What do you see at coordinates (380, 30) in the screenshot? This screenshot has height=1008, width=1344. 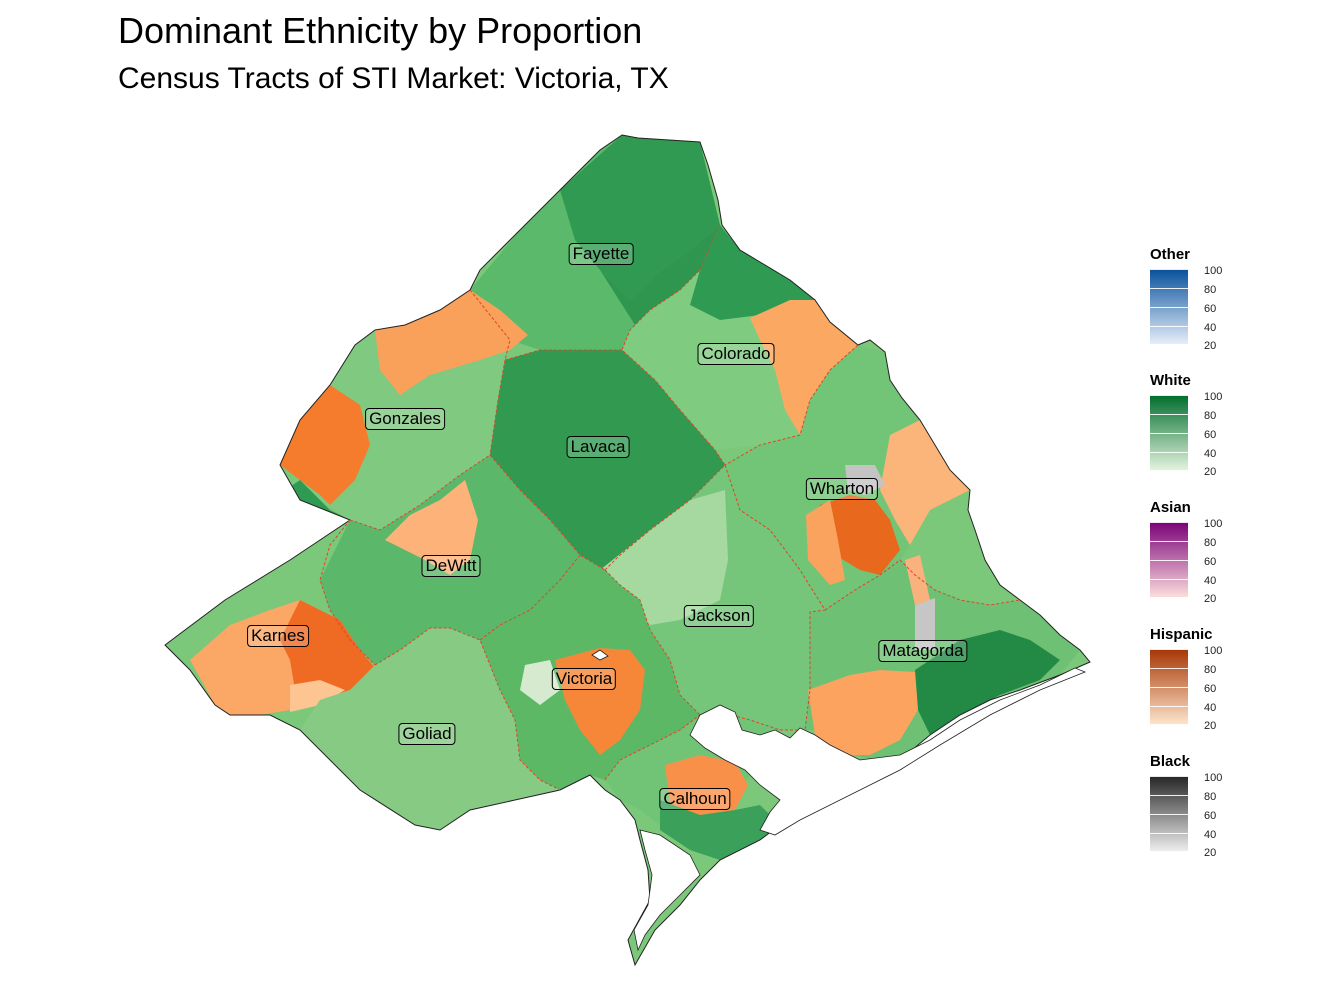 I see `map-title: Dominant Ethnicity by Proportion` at bounding box center [380, 30].